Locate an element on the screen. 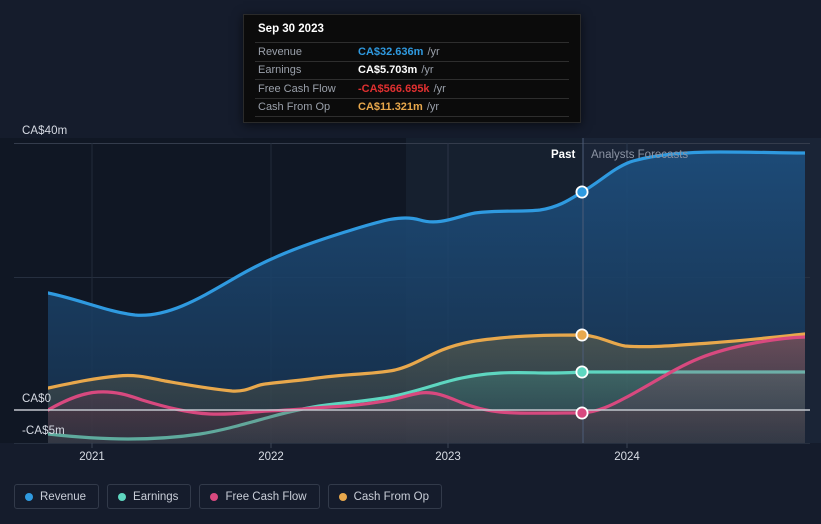 This screenshot has height=524, width=821. tooltip-row-cash-from-op: Cash From Op CA$11.321m /yr is located at coordinates (412, 107).